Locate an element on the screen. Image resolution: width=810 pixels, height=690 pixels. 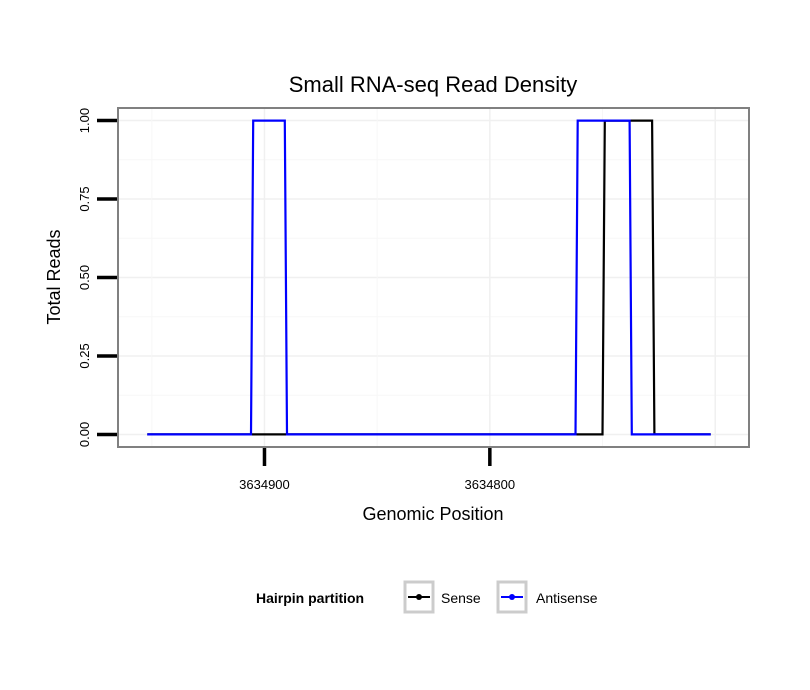
legend: Hairpin partition Sense Antisense is located at coordinates (427, 597).